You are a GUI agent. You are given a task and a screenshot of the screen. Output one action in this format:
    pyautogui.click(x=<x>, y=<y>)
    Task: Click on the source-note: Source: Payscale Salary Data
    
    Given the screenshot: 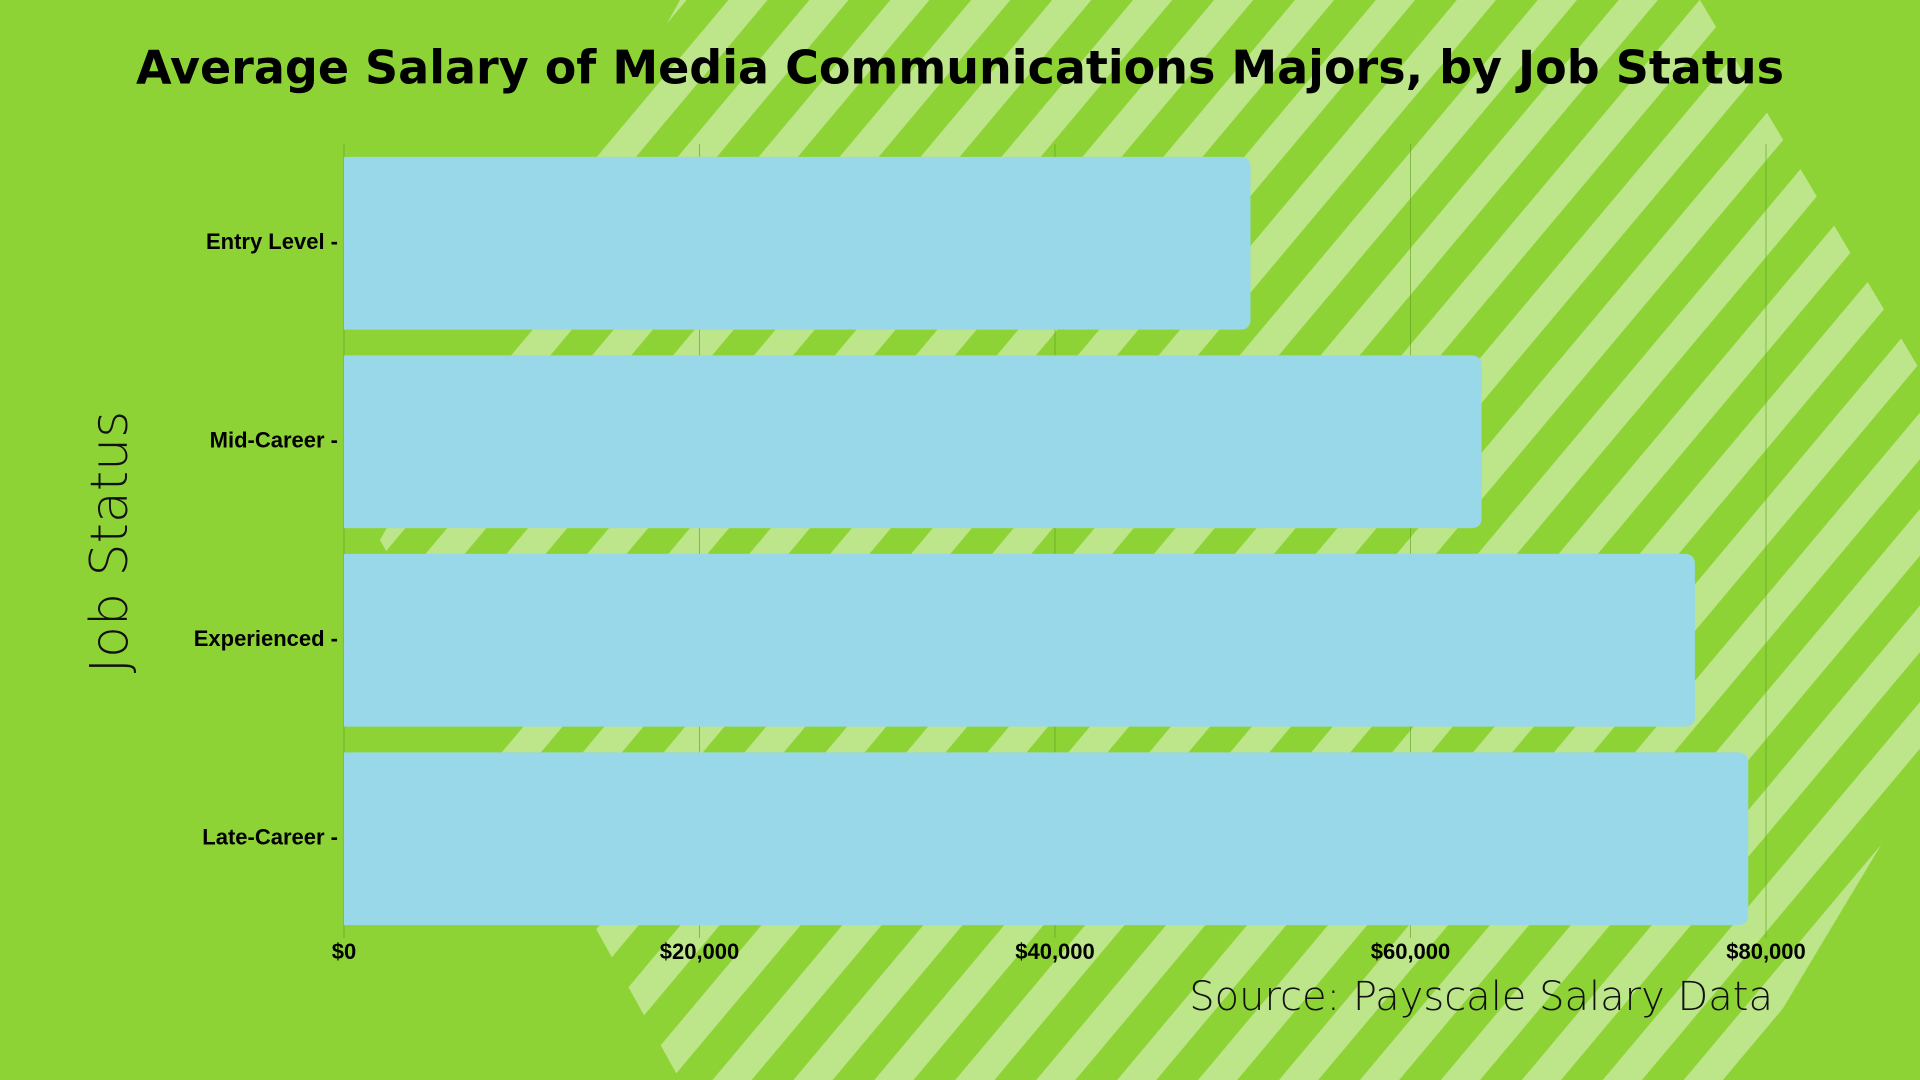 What is the action you would take?
    pyautogui.click(x=1481, y=997)
    